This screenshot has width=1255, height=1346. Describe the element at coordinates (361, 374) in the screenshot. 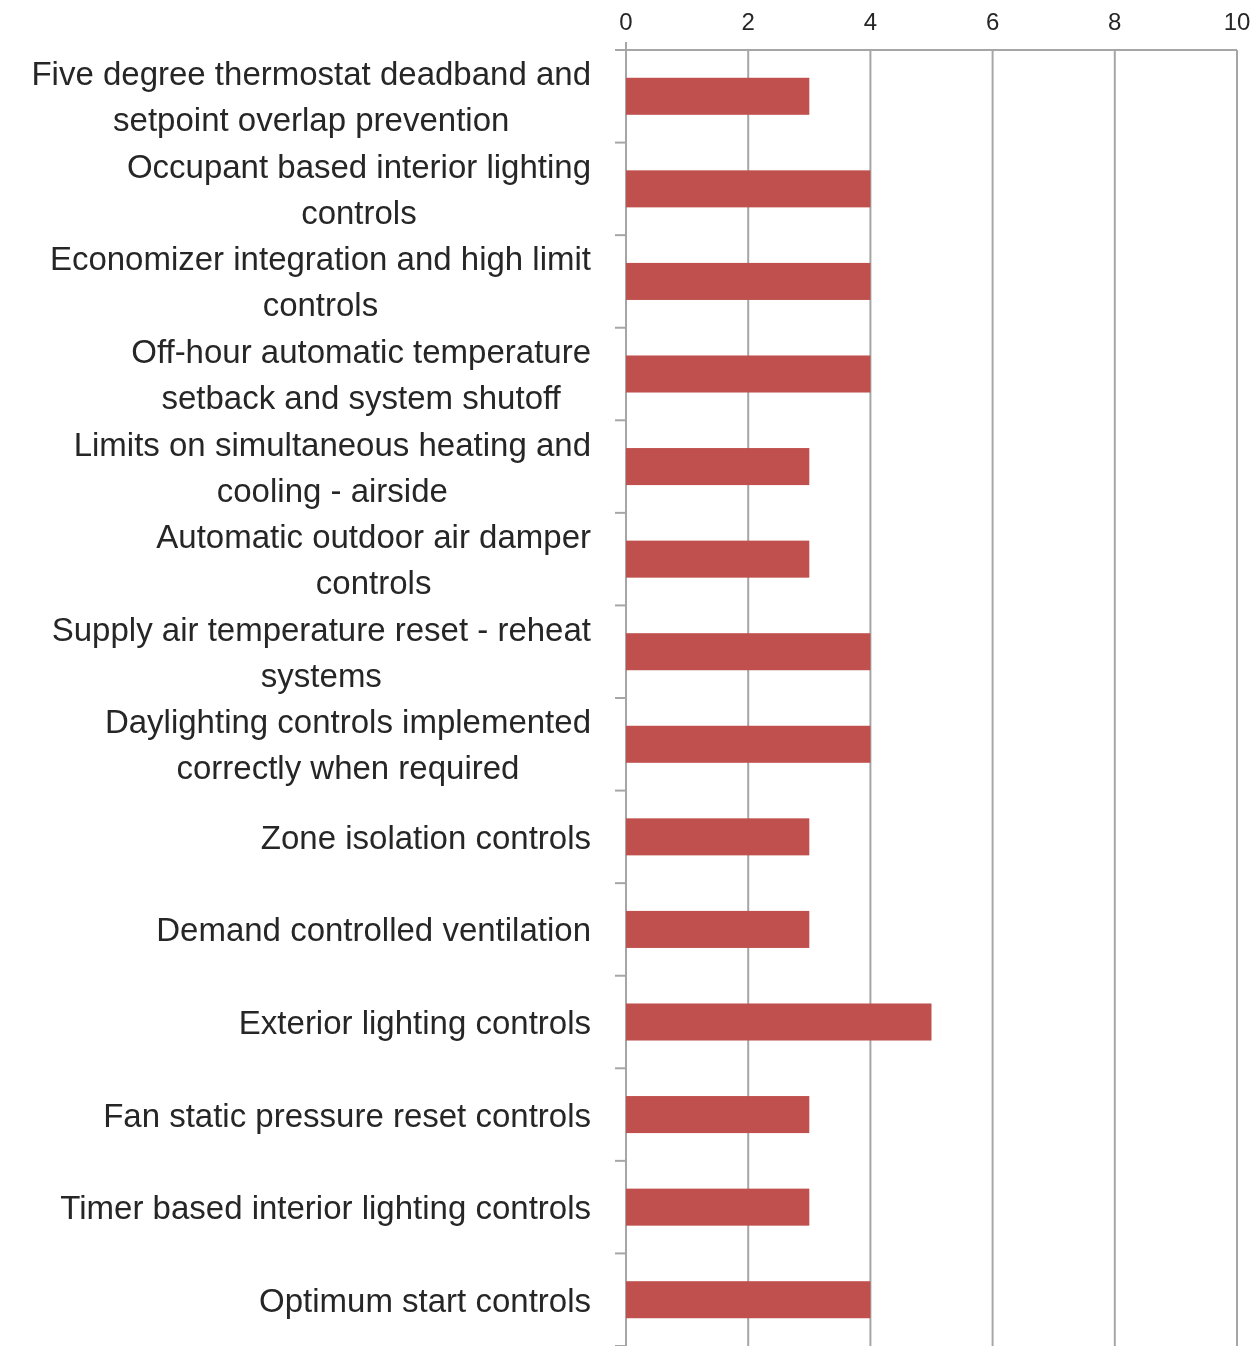

I see `y-tick-label: Off-hour automatic temperature setback and system shutoff` at that location.